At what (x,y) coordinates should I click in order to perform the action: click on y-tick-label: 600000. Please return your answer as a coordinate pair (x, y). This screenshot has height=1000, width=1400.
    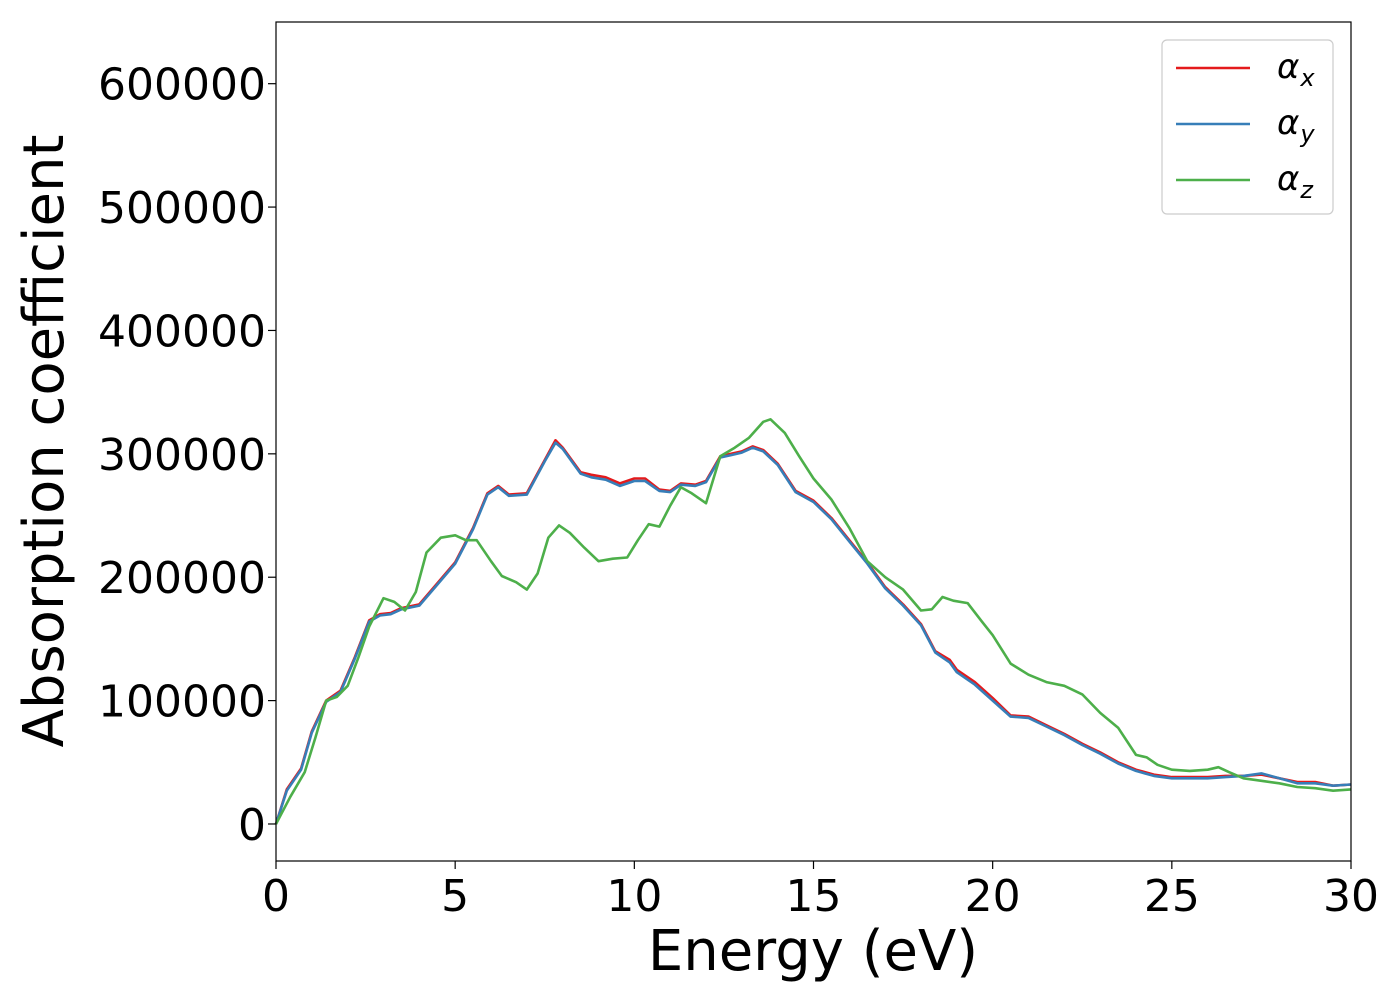
    Looking at the image, I should click on (182, 85).